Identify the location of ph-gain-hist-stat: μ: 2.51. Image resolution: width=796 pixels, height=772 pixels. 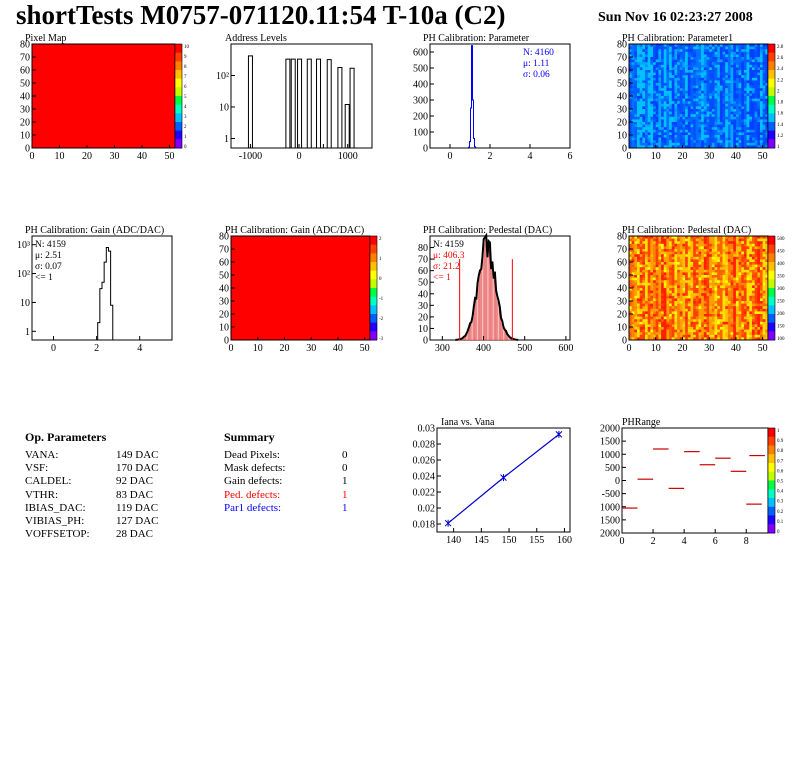
(48, 256).